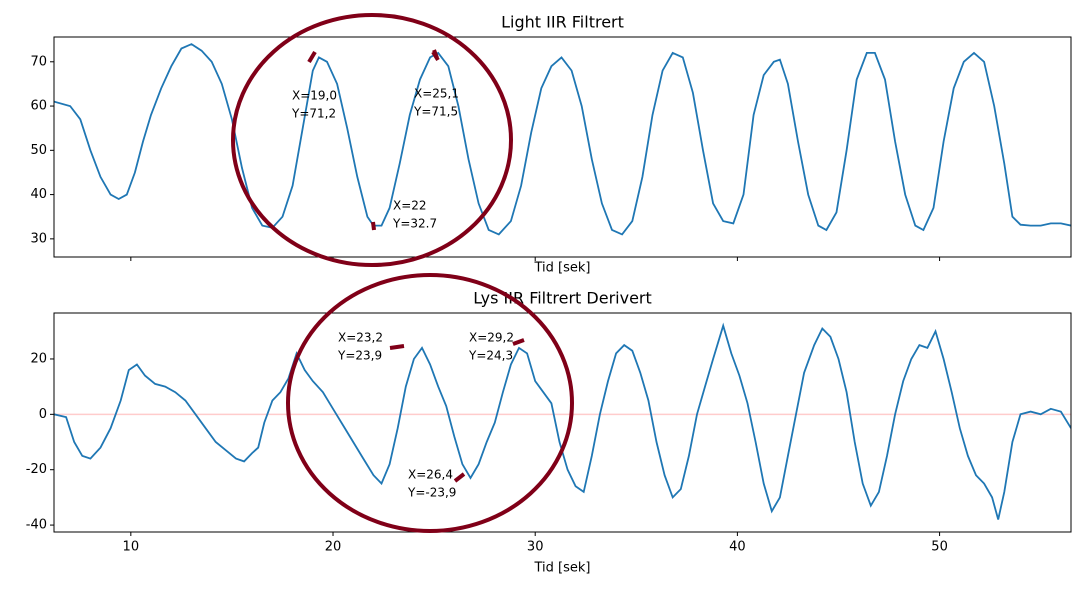 The height and width of the screenshot is (591, 1086). I want to click on y-tick-label: 50, so click(38, 150).